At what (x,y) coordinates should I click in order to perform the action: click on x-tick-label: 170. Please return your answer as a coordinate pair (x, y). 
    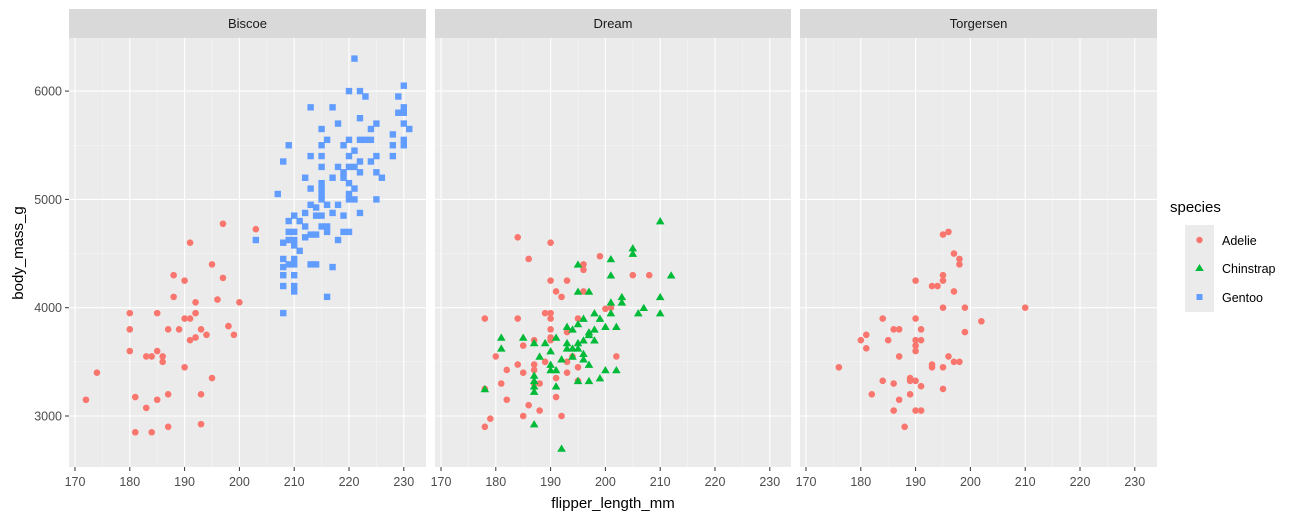
    Looking at the image, I should click on (806, 482).